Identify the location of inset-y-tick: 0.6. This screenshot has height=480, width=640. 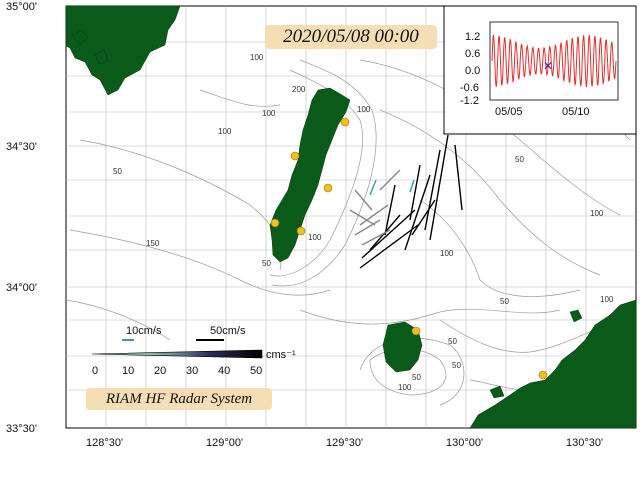
(472, 54).